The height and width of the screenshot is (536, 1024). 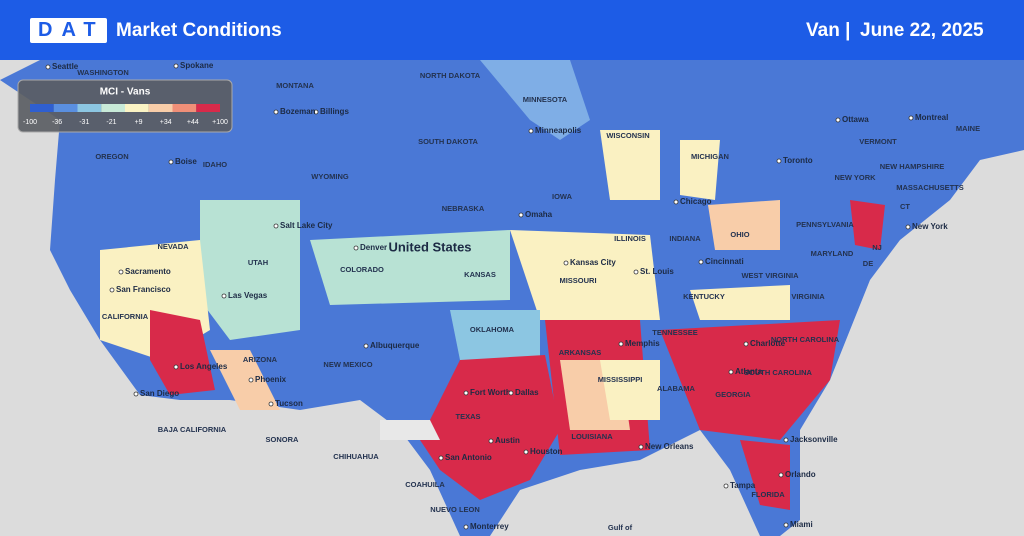 I want to click on city-label: Salt Lake City, so click(x=306, y=225).